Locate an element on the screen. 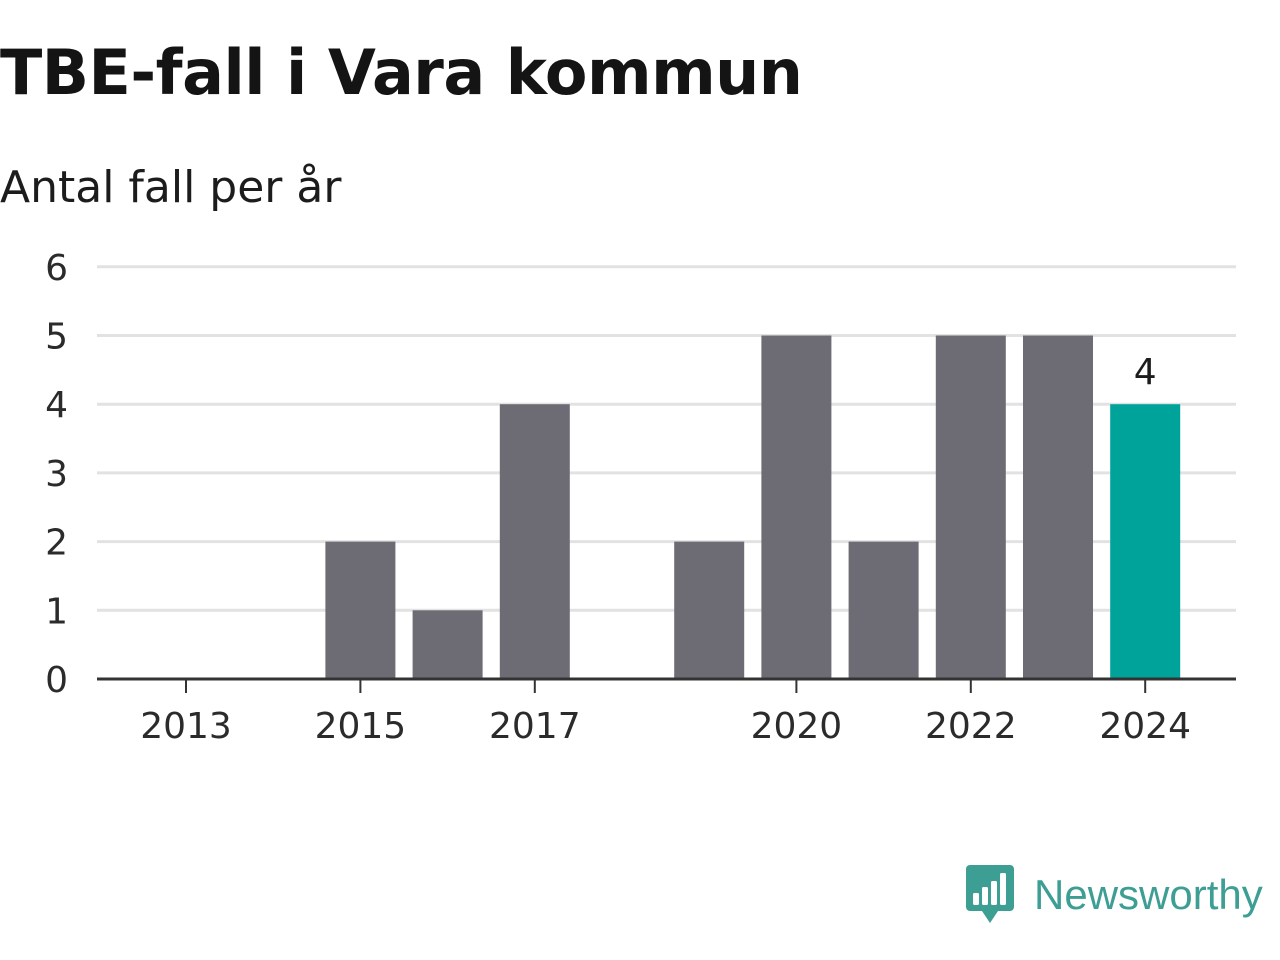  bar-2019 is located at coordinates (709, 610).